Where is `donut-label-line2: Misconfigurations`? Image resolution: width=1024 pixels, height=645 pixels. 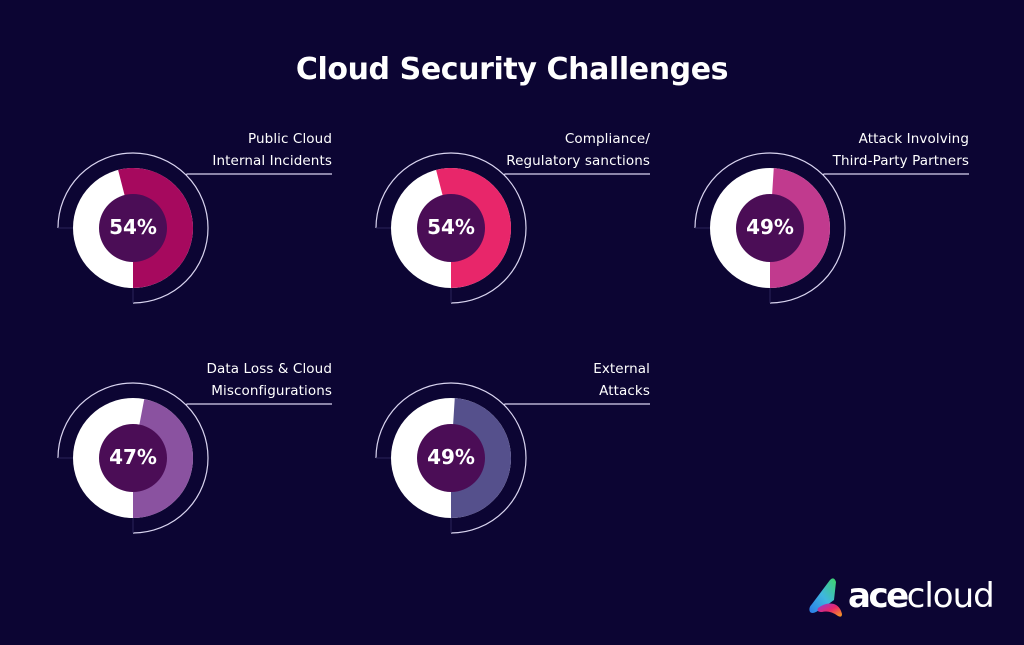 donut-label-line2: Misconfigurations is located at coordinates (271, 391).